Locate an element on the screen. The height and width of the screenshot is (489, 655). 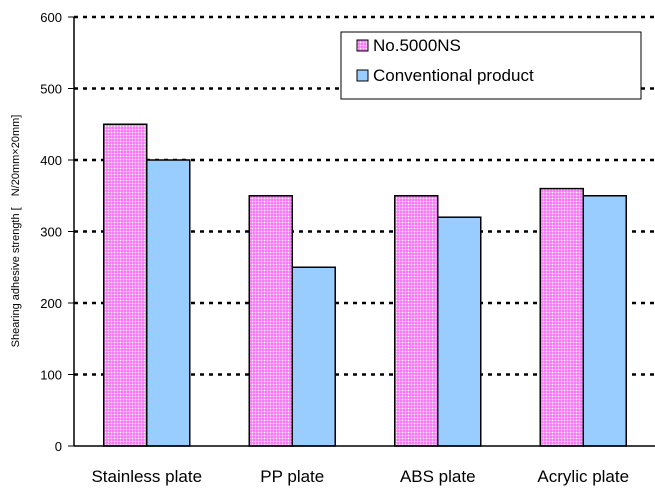
x-tick-label: Stainless plate is located at coordinates (146, 476).